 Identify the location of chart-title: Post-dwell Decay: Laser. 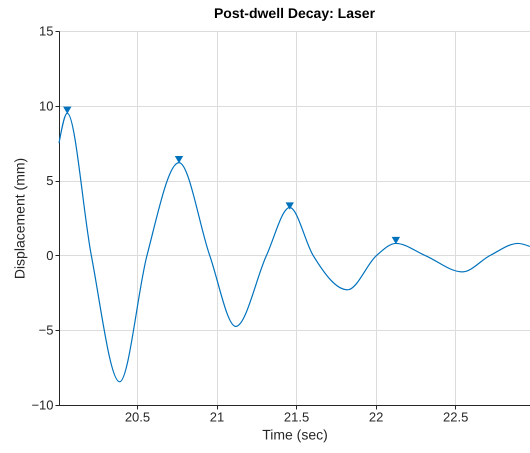
(295, 13).